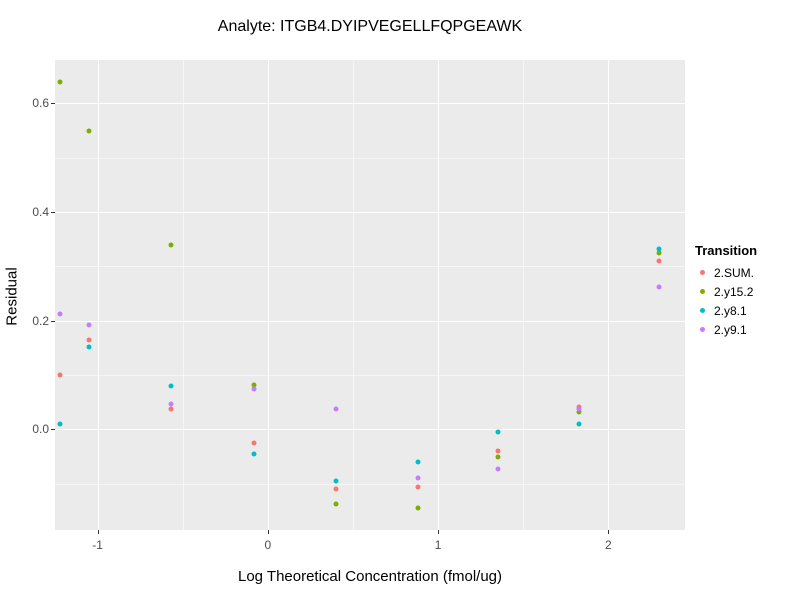 This screenshot has width=800, height=600. I want to click on legend-item-label: 2.SUM., so click(734, 272).